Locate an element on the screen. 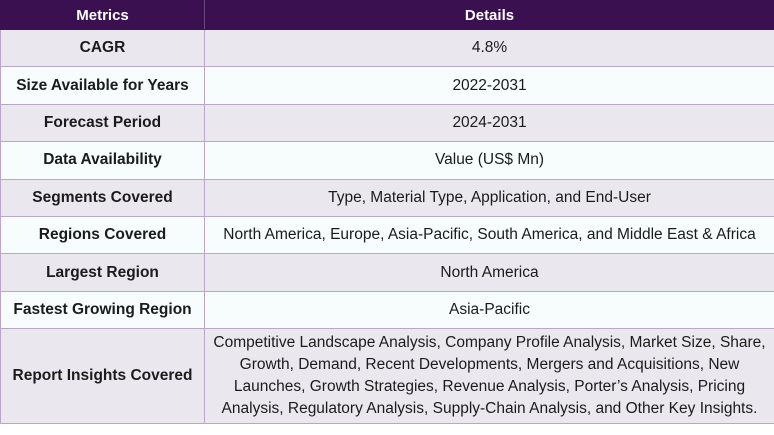 The image size is (774, 435). table-row: Data Availability Value (US$ Mn) is located at coordinates (387, 160).